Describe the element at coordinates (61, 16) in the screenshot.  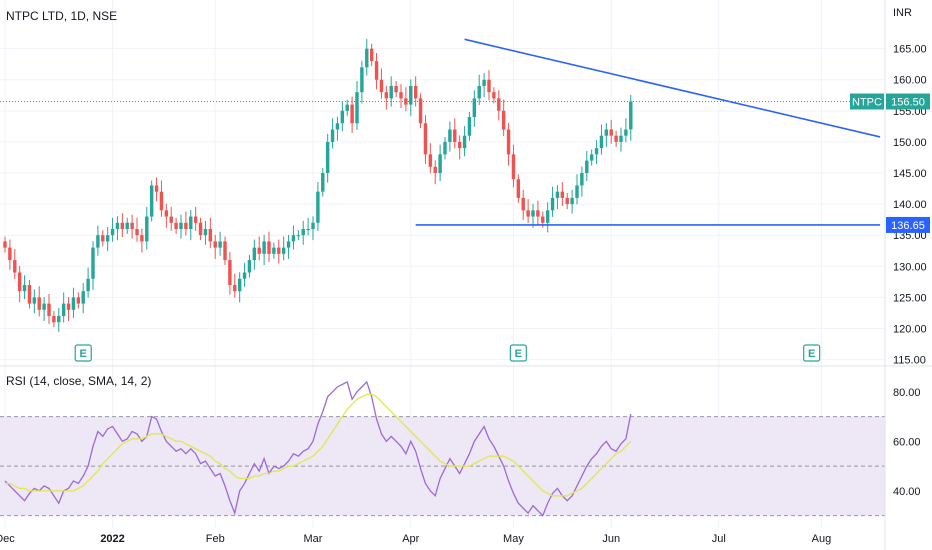
I see `symbol-title: NTPC LTD, 1D, NSE` at that location.